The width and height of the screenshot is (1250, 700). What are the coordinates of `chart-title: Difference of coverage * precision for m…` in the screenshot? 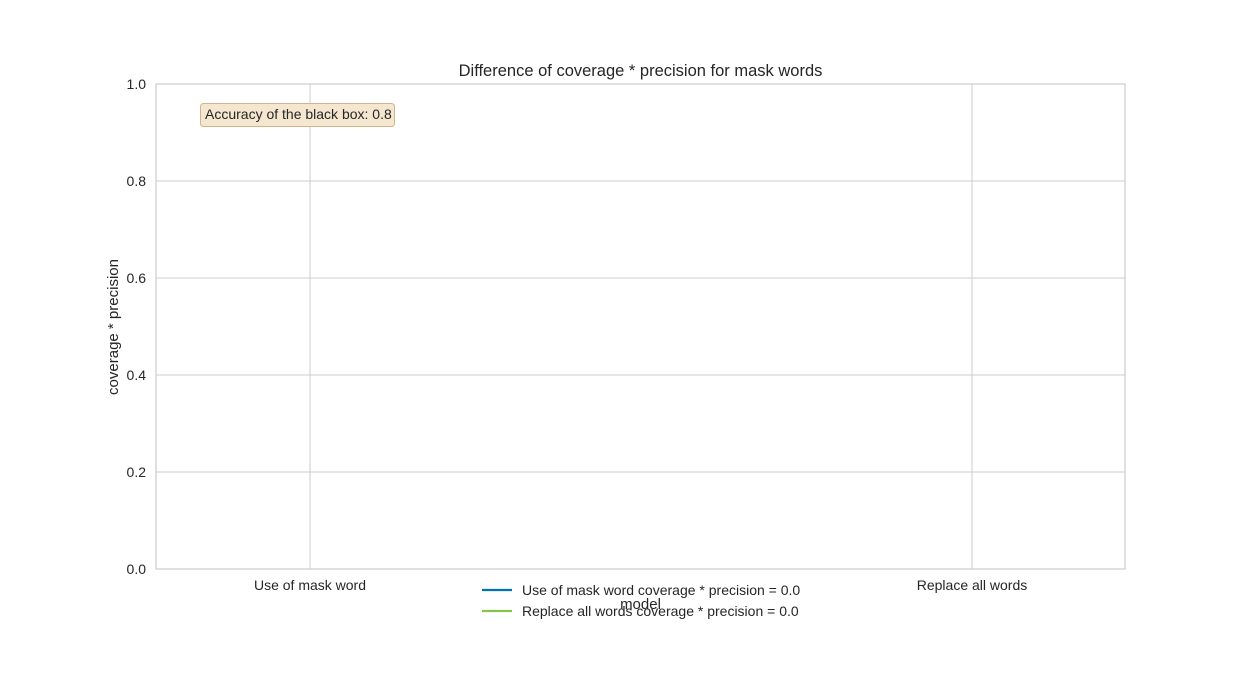 It's located at (641, 71).